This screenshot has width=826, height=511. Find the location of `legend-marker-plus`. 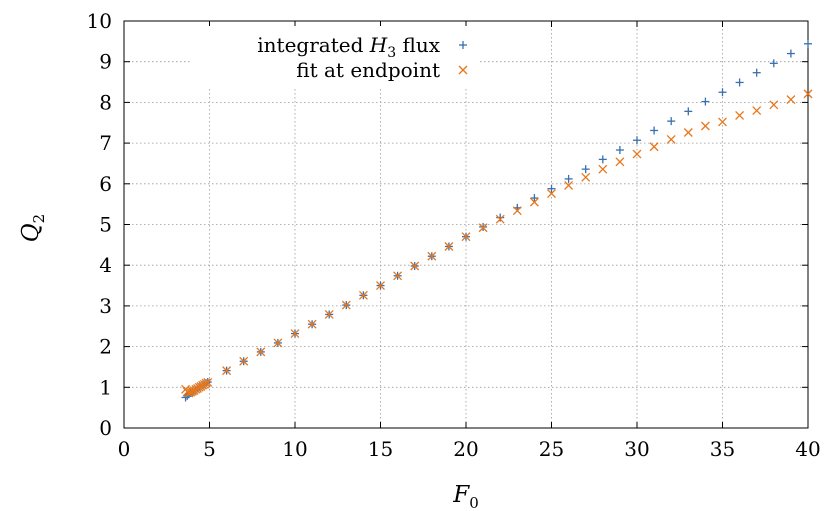

legend-marker-plus is located at coordinates (463, 45).